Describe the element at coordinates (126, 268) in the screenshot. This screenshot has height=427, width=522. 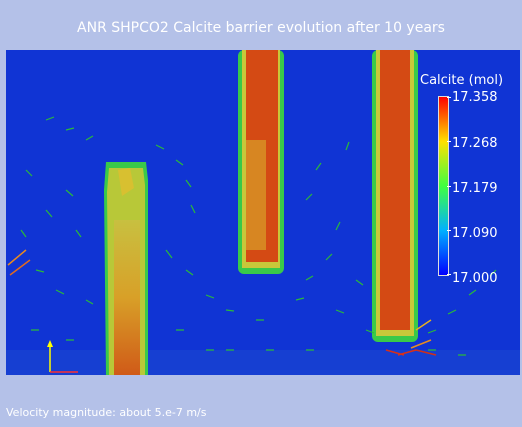
I see `calcite-column-left` at that location.